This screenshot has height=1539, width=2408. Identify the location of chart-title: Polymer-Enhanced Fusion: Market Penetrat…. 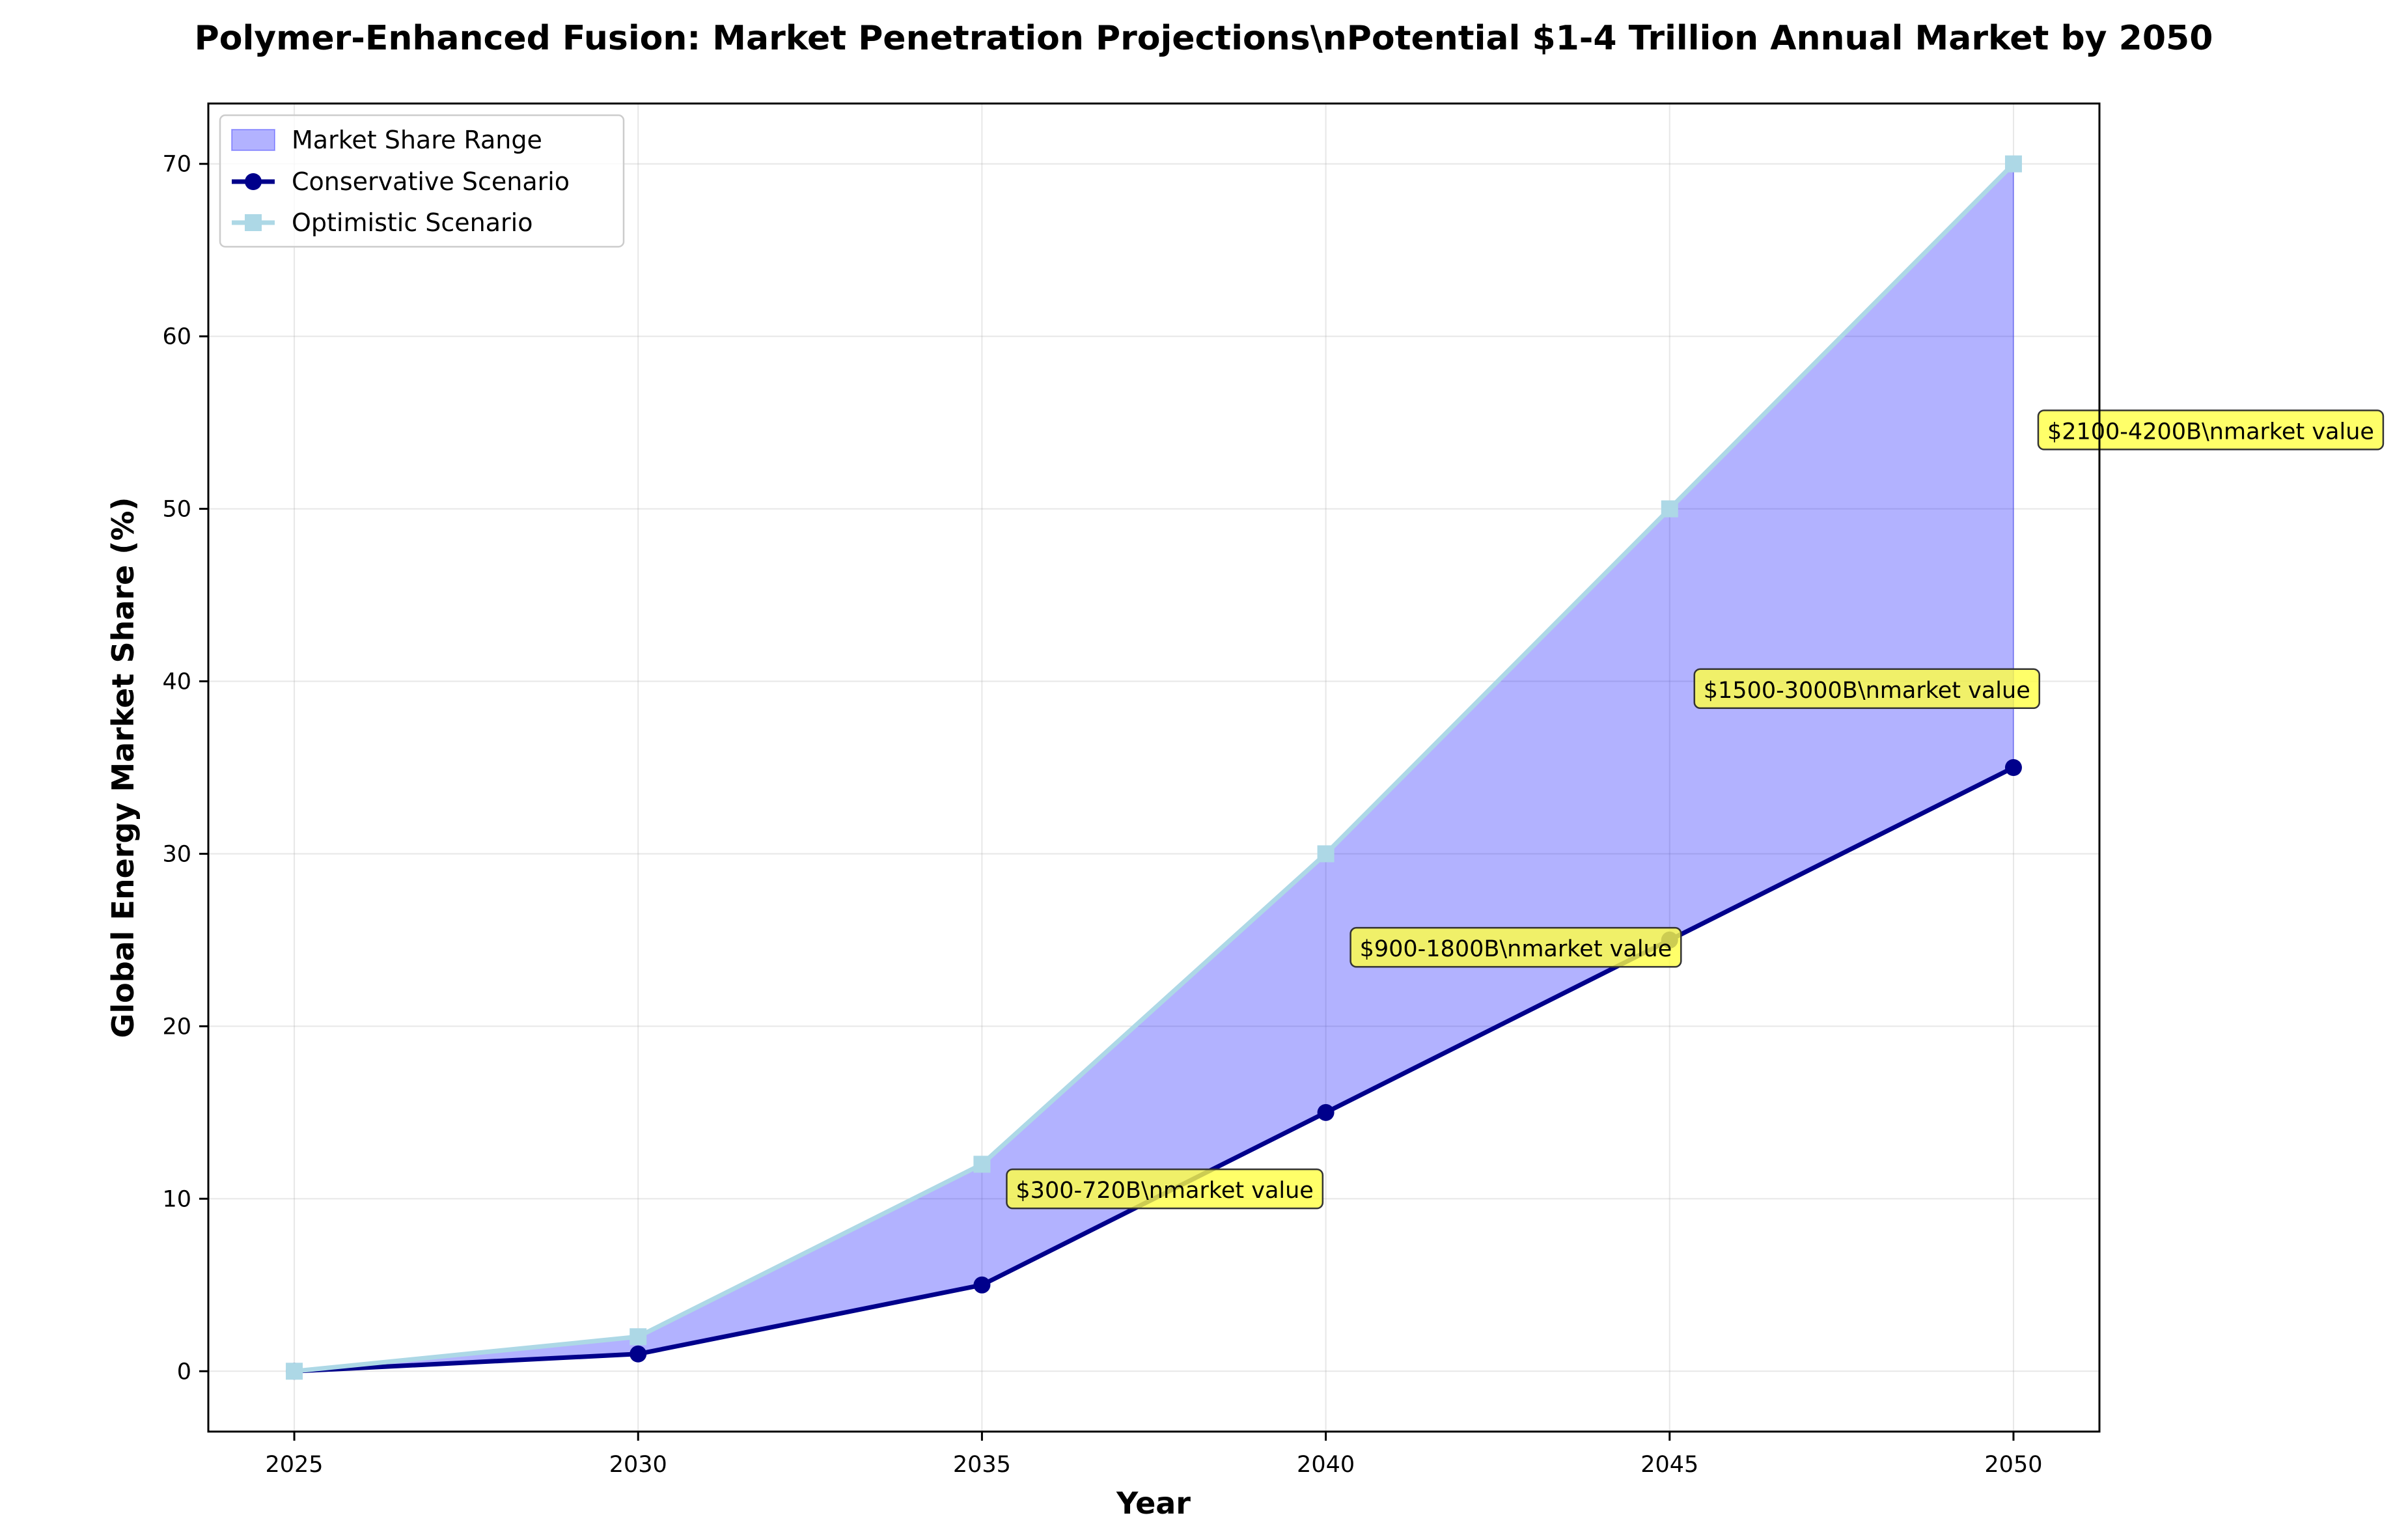
(1204, 38).